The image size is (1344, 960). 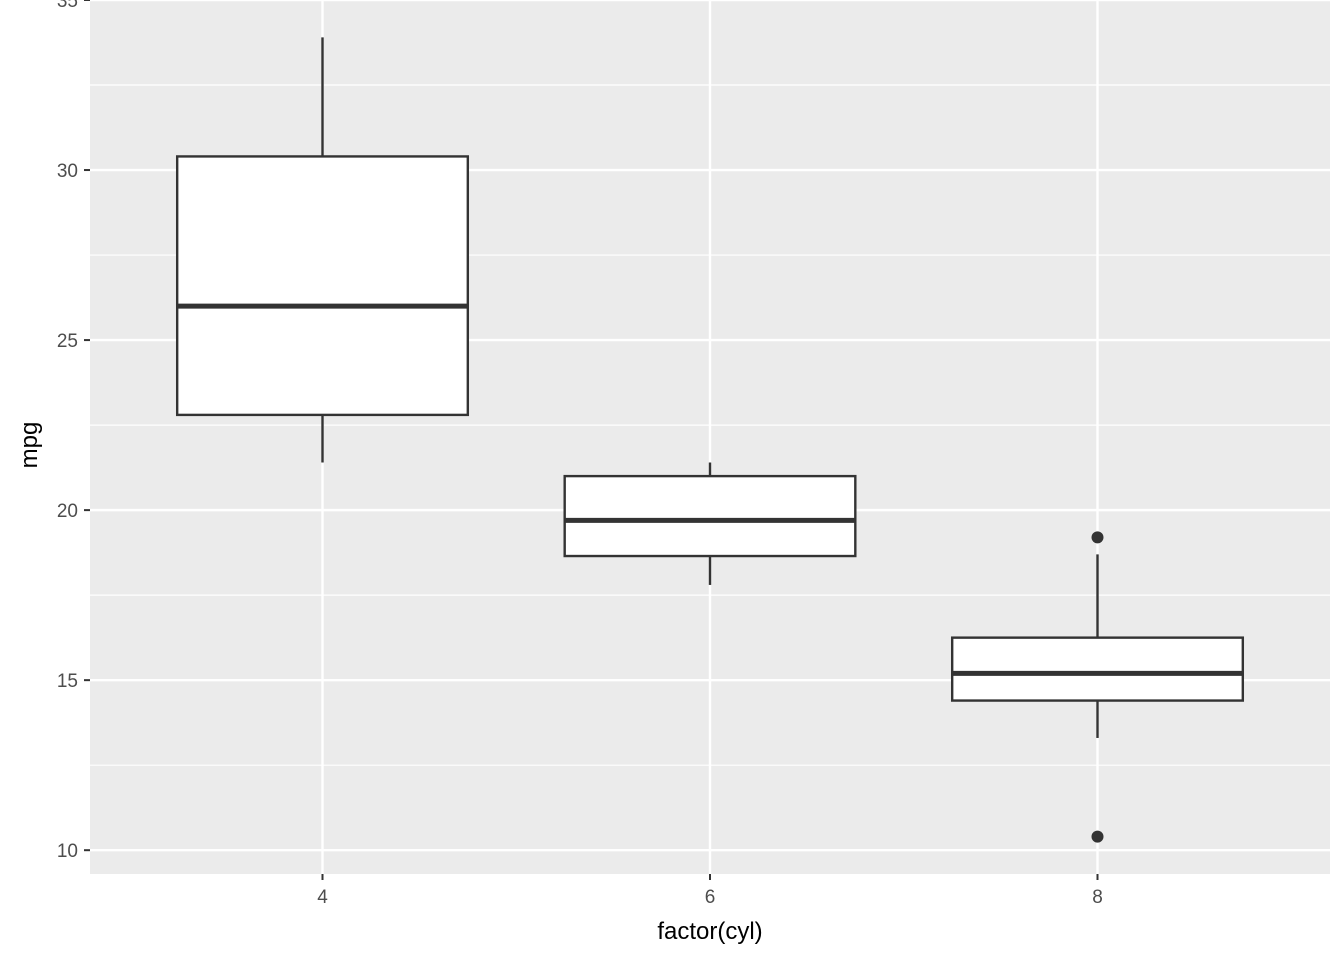 What do you see at coordinates (67, 511) in the screenshot?
I see `y-tick-label: 20` at bounding box center [67, 511].